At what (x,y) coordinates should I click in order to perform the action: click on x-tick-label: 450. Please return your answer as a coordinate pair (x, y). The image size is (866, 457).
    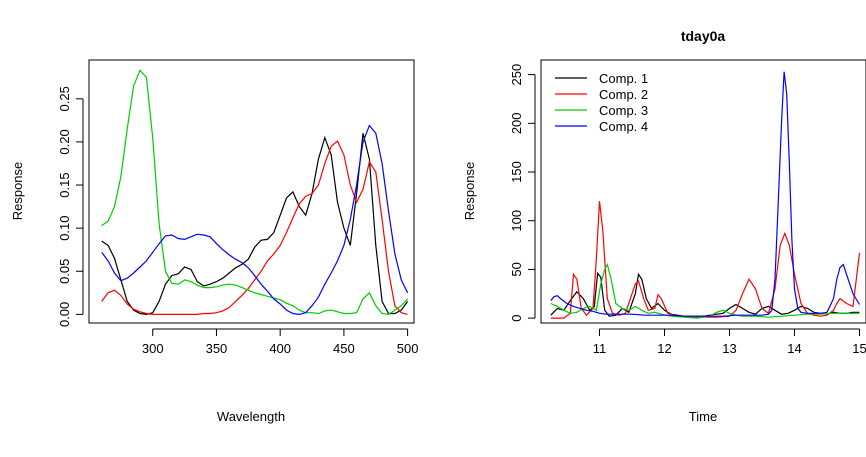
    Looking at the image, I should click on (344, 348).